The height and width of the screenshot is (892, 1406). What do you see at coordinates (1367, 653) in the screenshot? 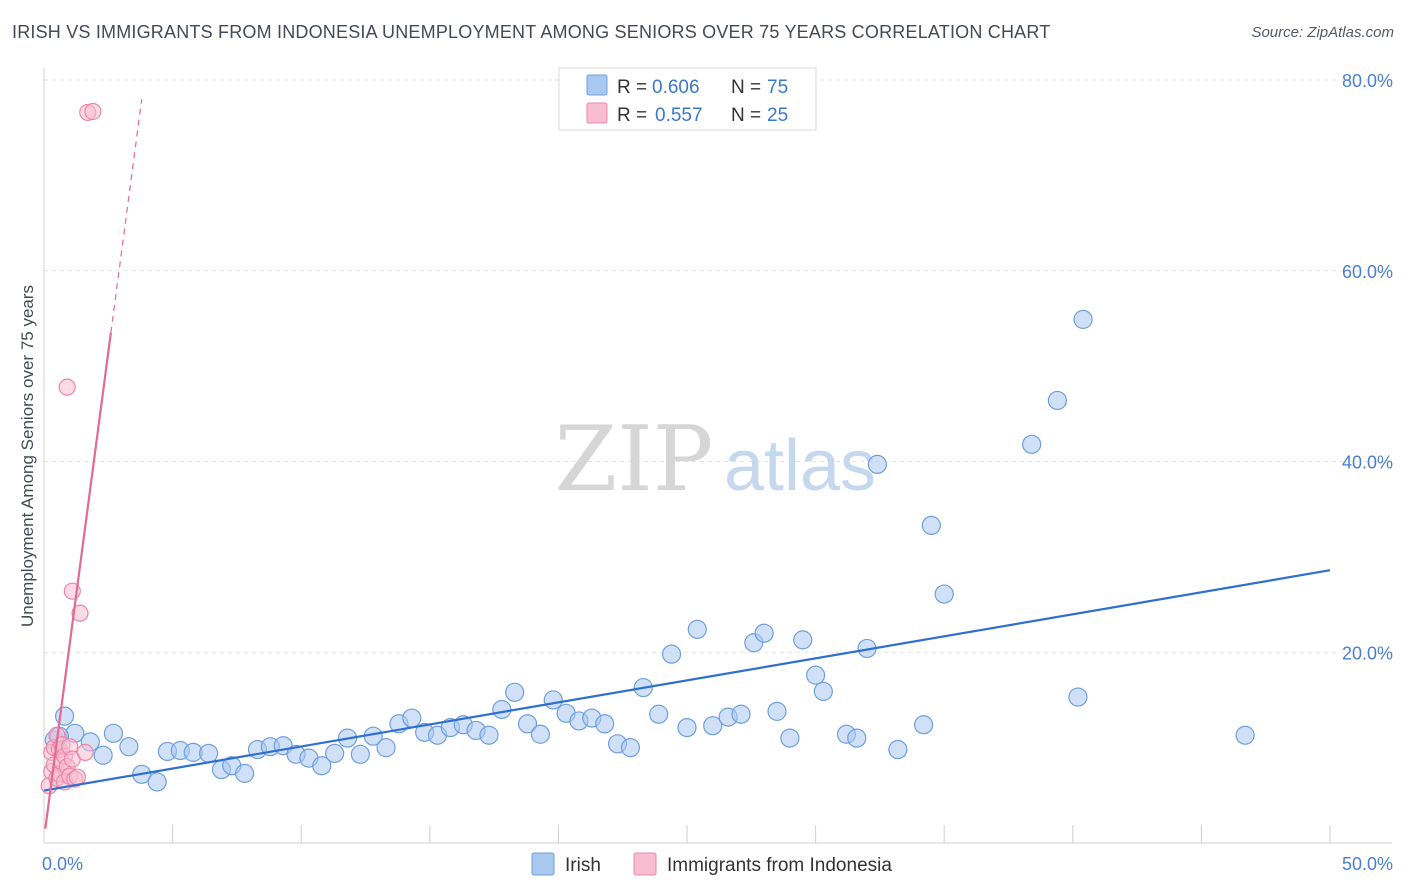
I see `y-tick-label: 20.0%` at bounding box center [1367, 653].